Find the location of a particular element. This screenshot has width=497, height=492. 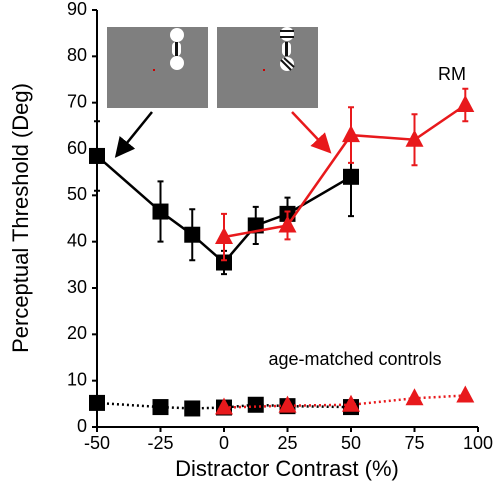

x-tick-label: -25 is located at coordinates (160, 443).